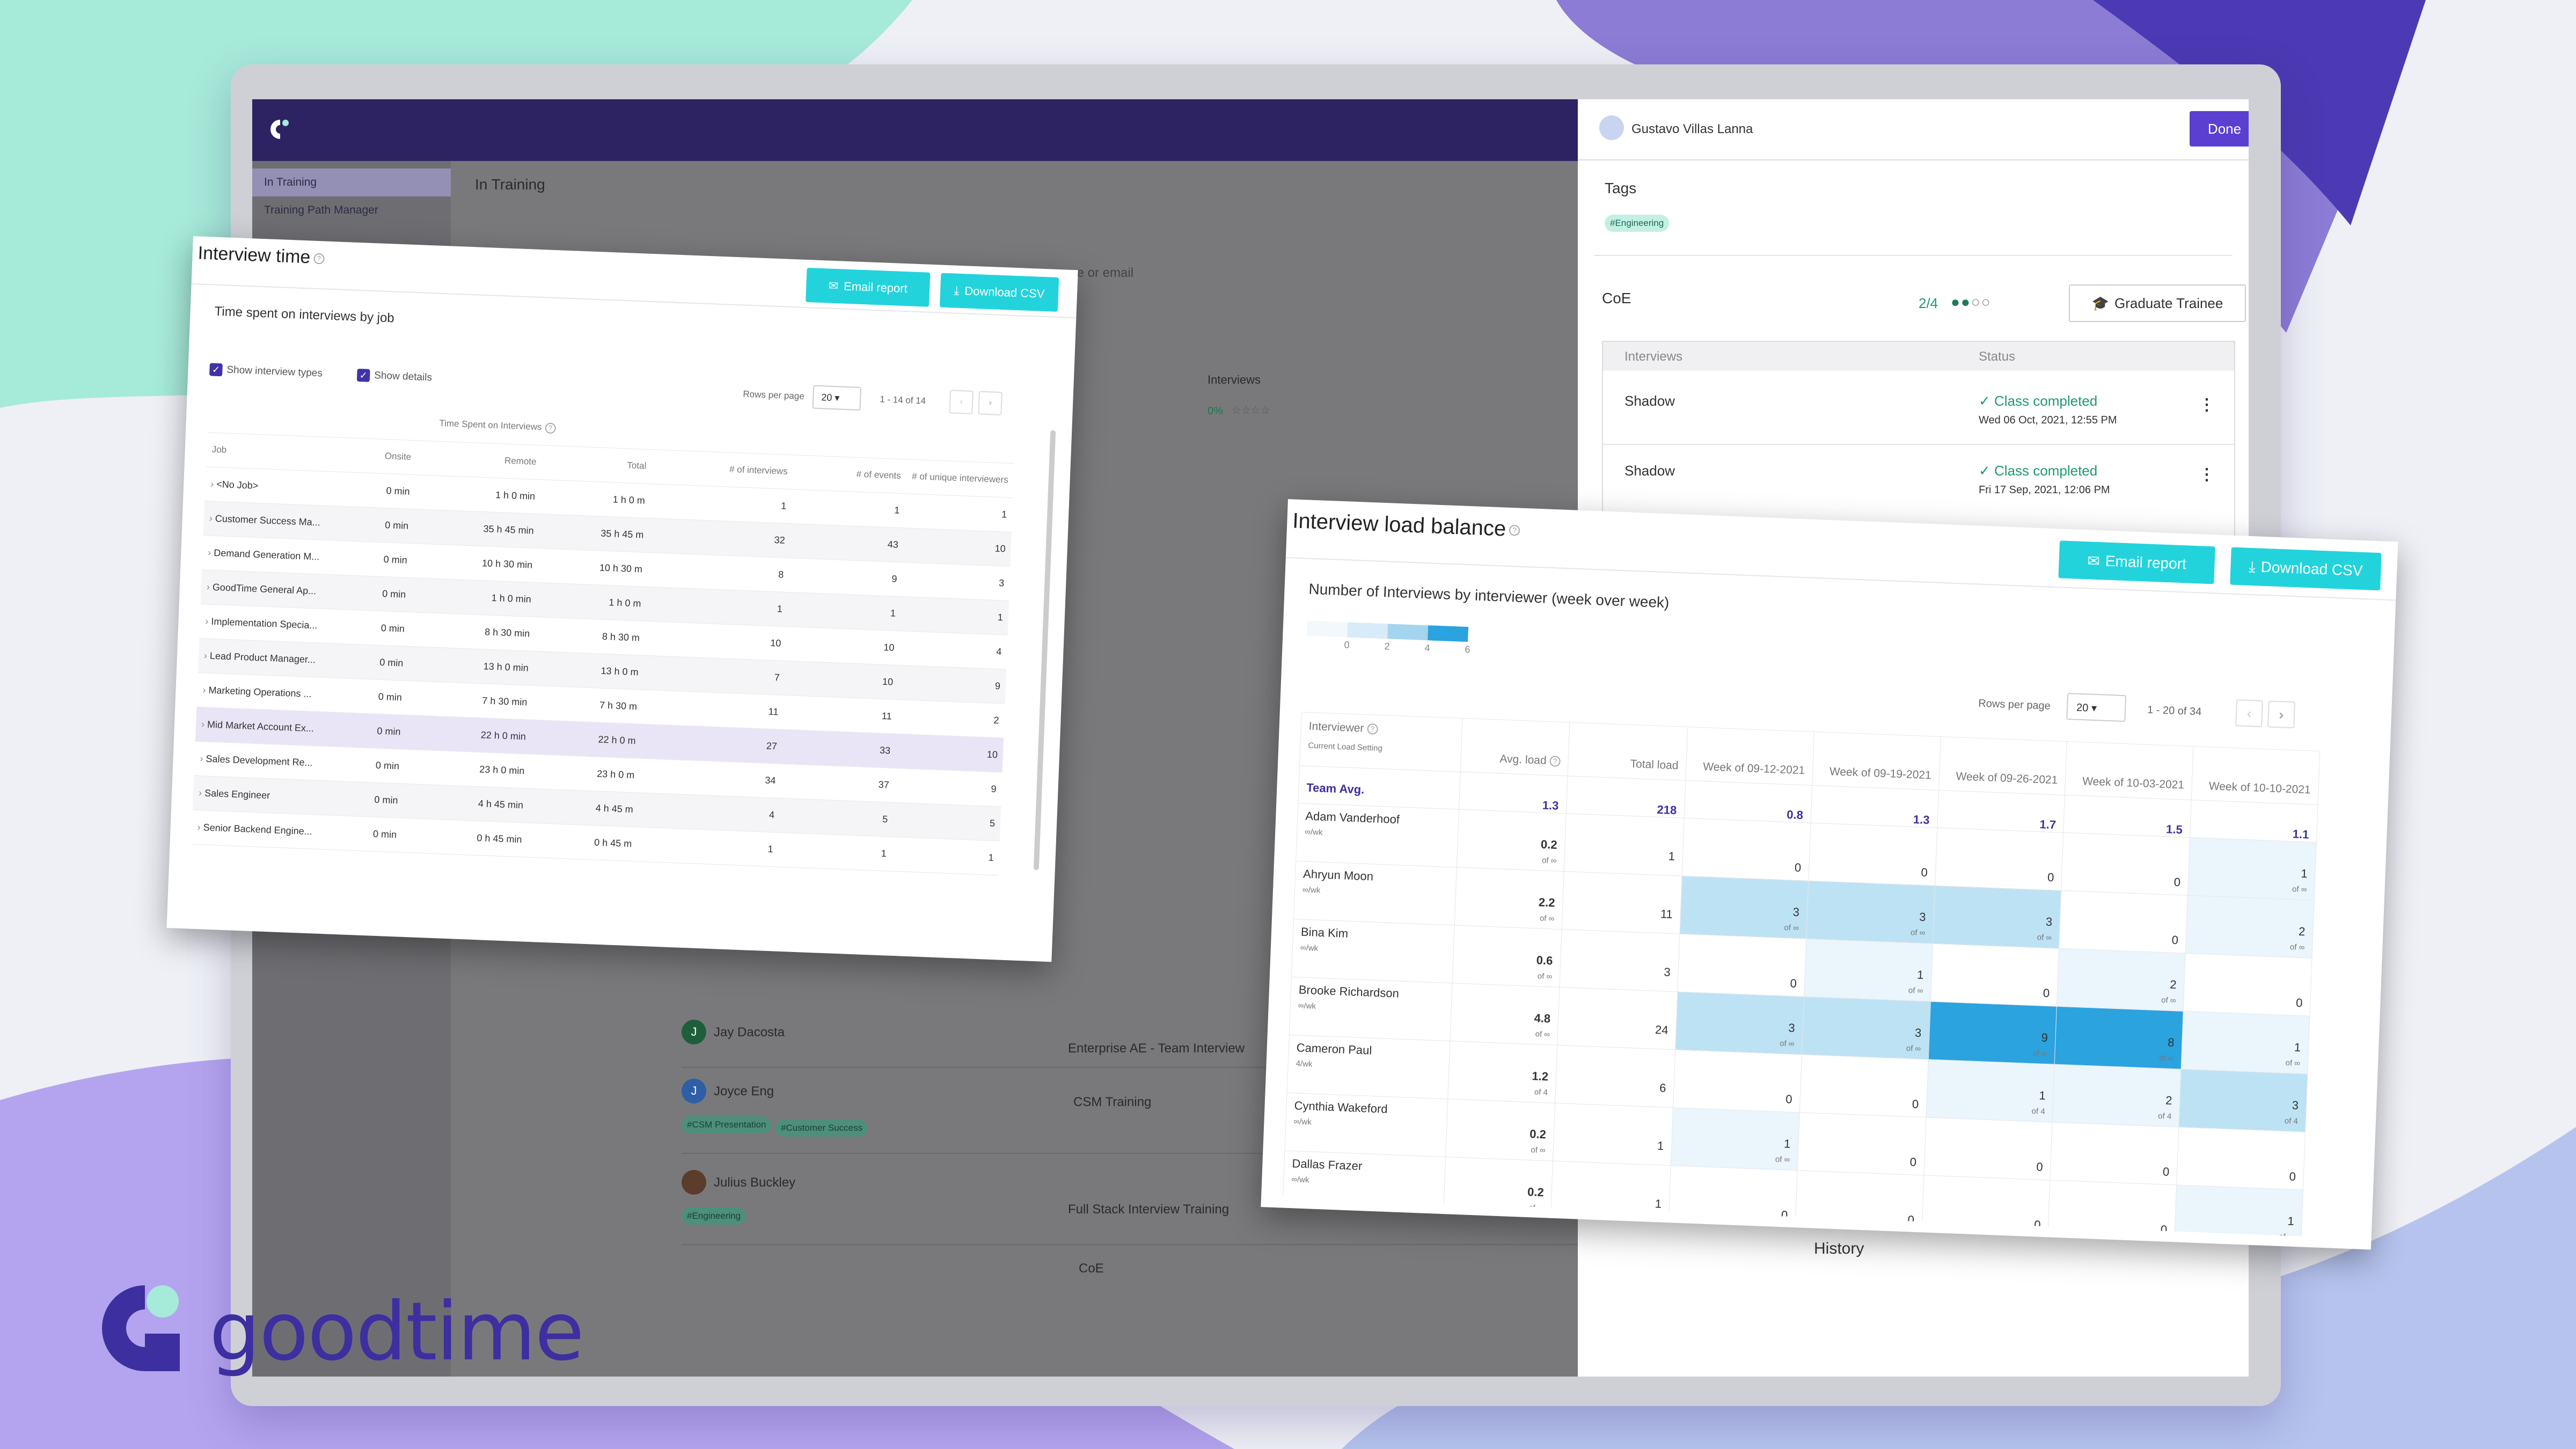 The image size is (2576, 1449). Describe the element at coordinates (694, 1091) in the screenshot. I see `avatar: J` at that location.